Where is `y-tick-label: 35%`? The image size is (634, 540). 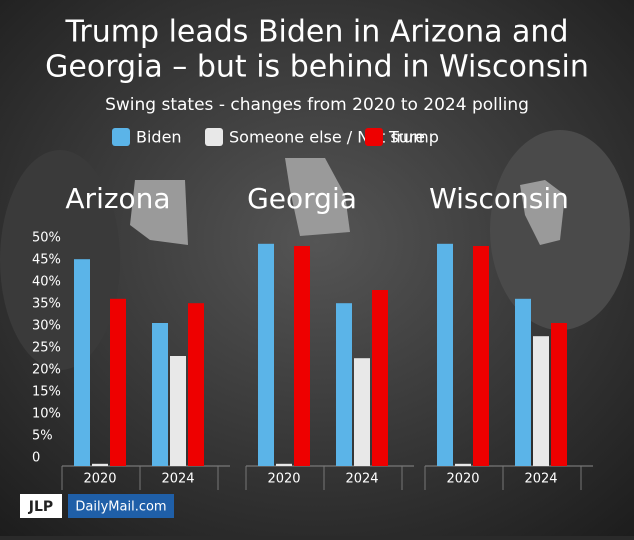
y-tick-label: 35% is located at coordinates (46, 304).